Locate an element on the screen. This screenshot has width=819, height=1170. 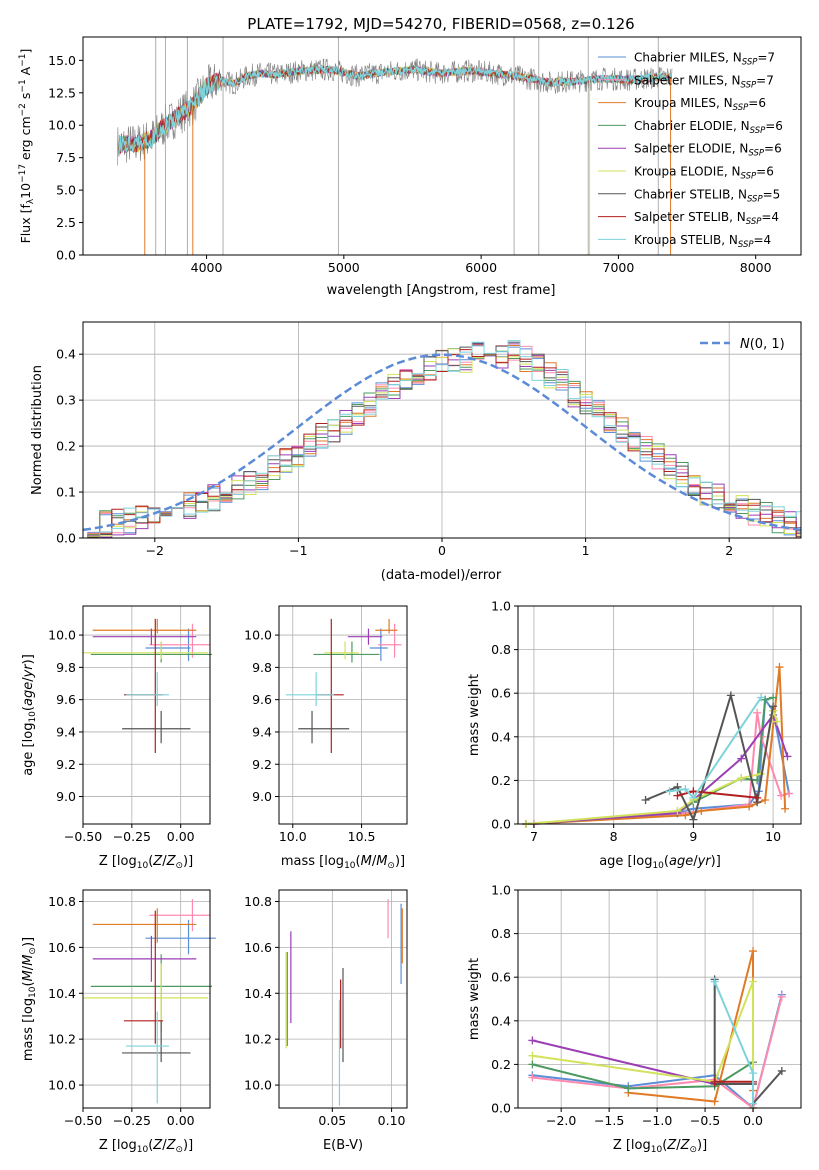
mass-weight-vs-Z-ytick-label: 0.6 is located at coordinates (501, 977).